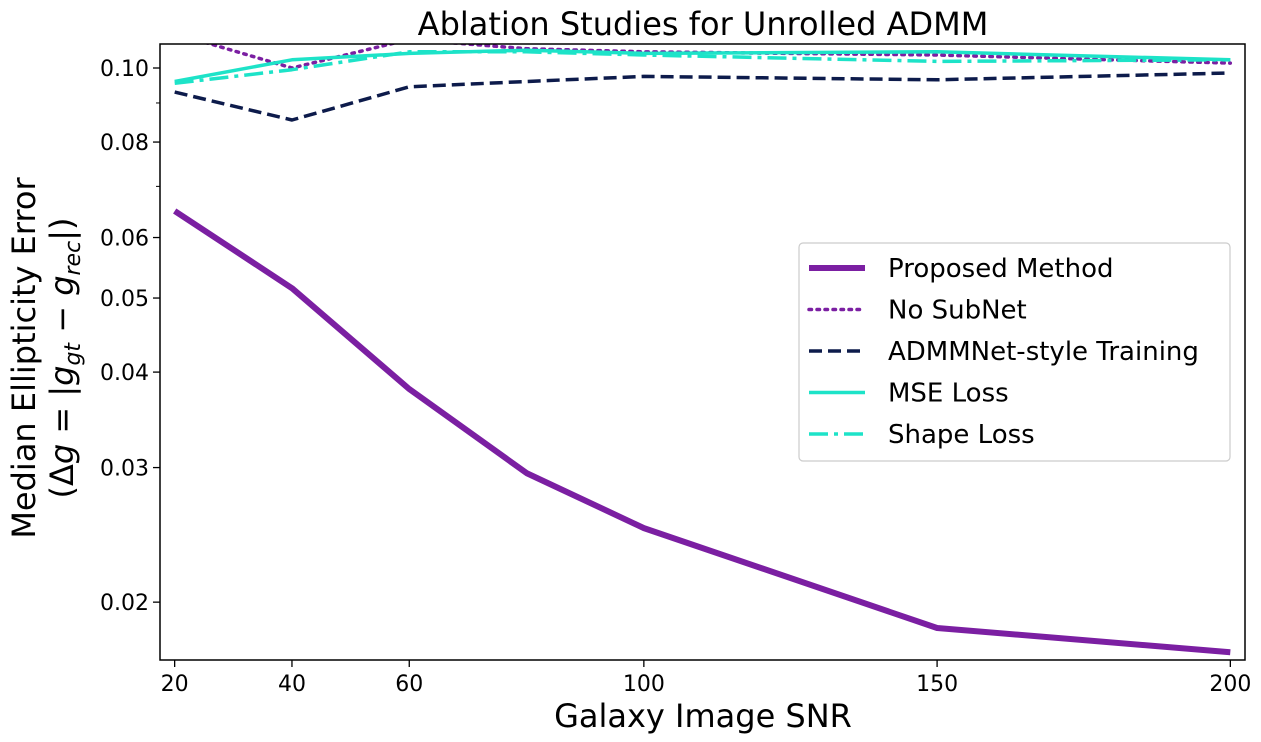 The image size is (1261, 742). What do you see at coordinates (62, 475) in the screenshot?
I see `y-label-delta: Δ` at bounding box center [62, 475].